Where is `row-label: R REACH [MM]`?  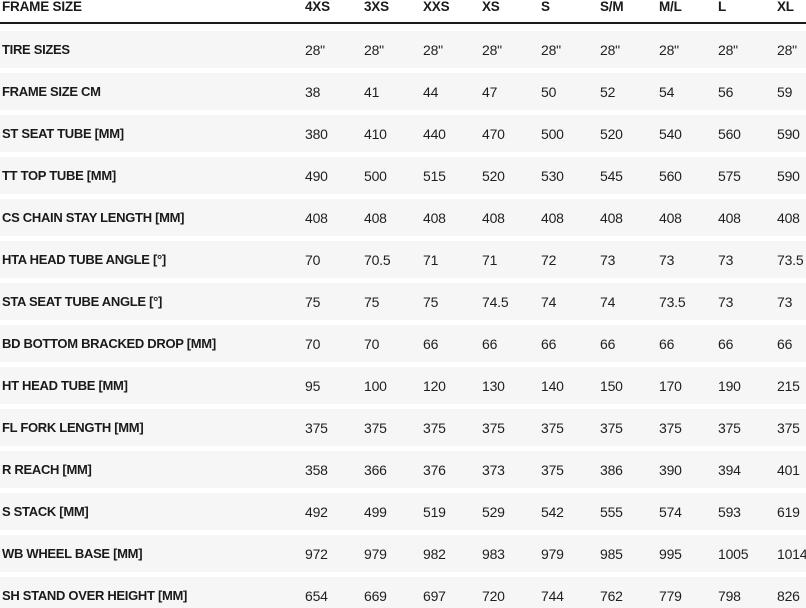 row-label: R REACH [MM] is located at coordinates (47, 469).